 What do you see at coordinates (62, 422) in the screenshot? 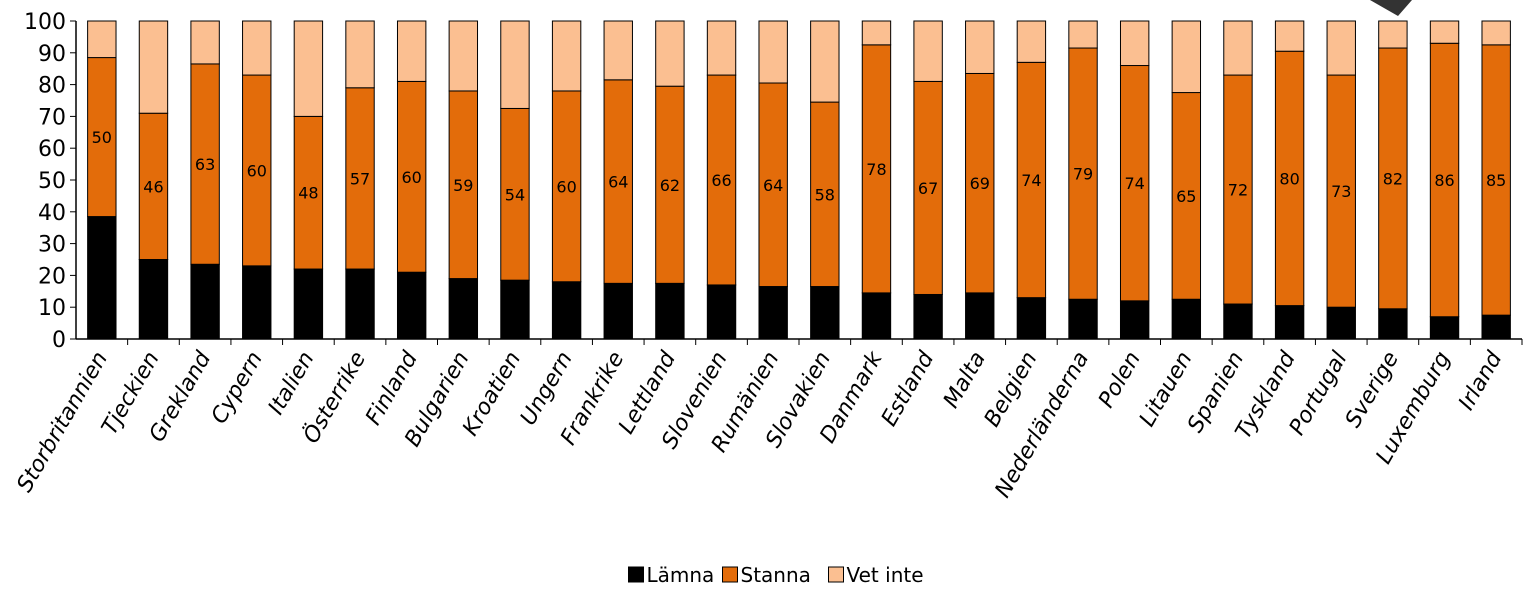
I see `x-tick-label: Storbritannien` at bounding box center [62, 422].